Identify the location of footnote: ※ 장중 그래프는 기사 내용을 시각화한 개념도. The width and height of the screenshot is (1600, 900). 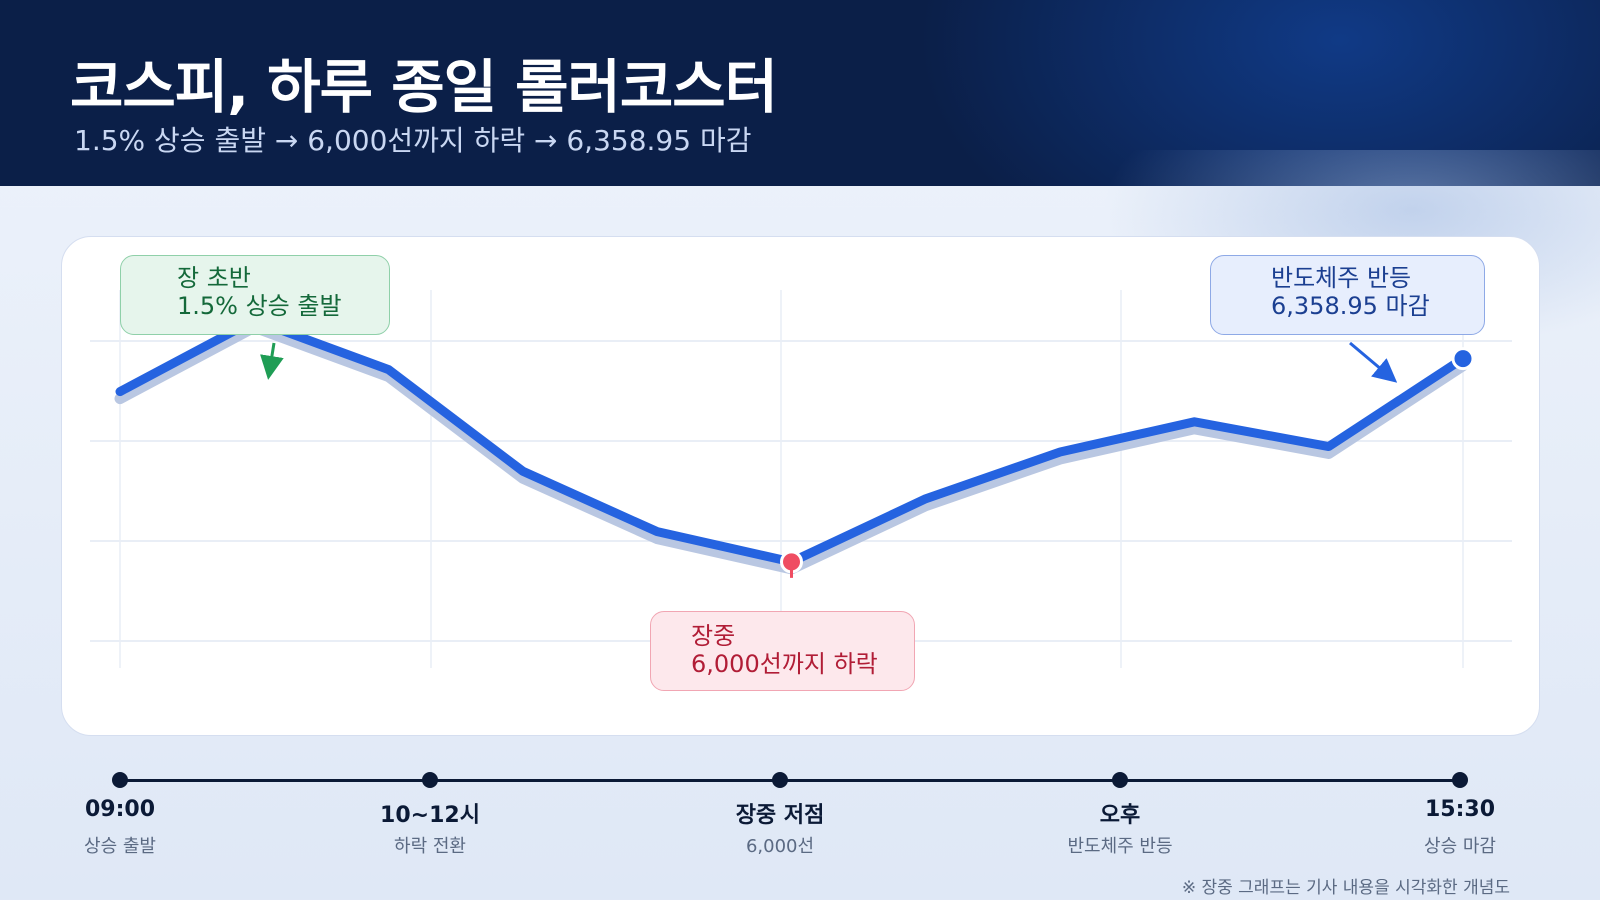
(1345, 888).